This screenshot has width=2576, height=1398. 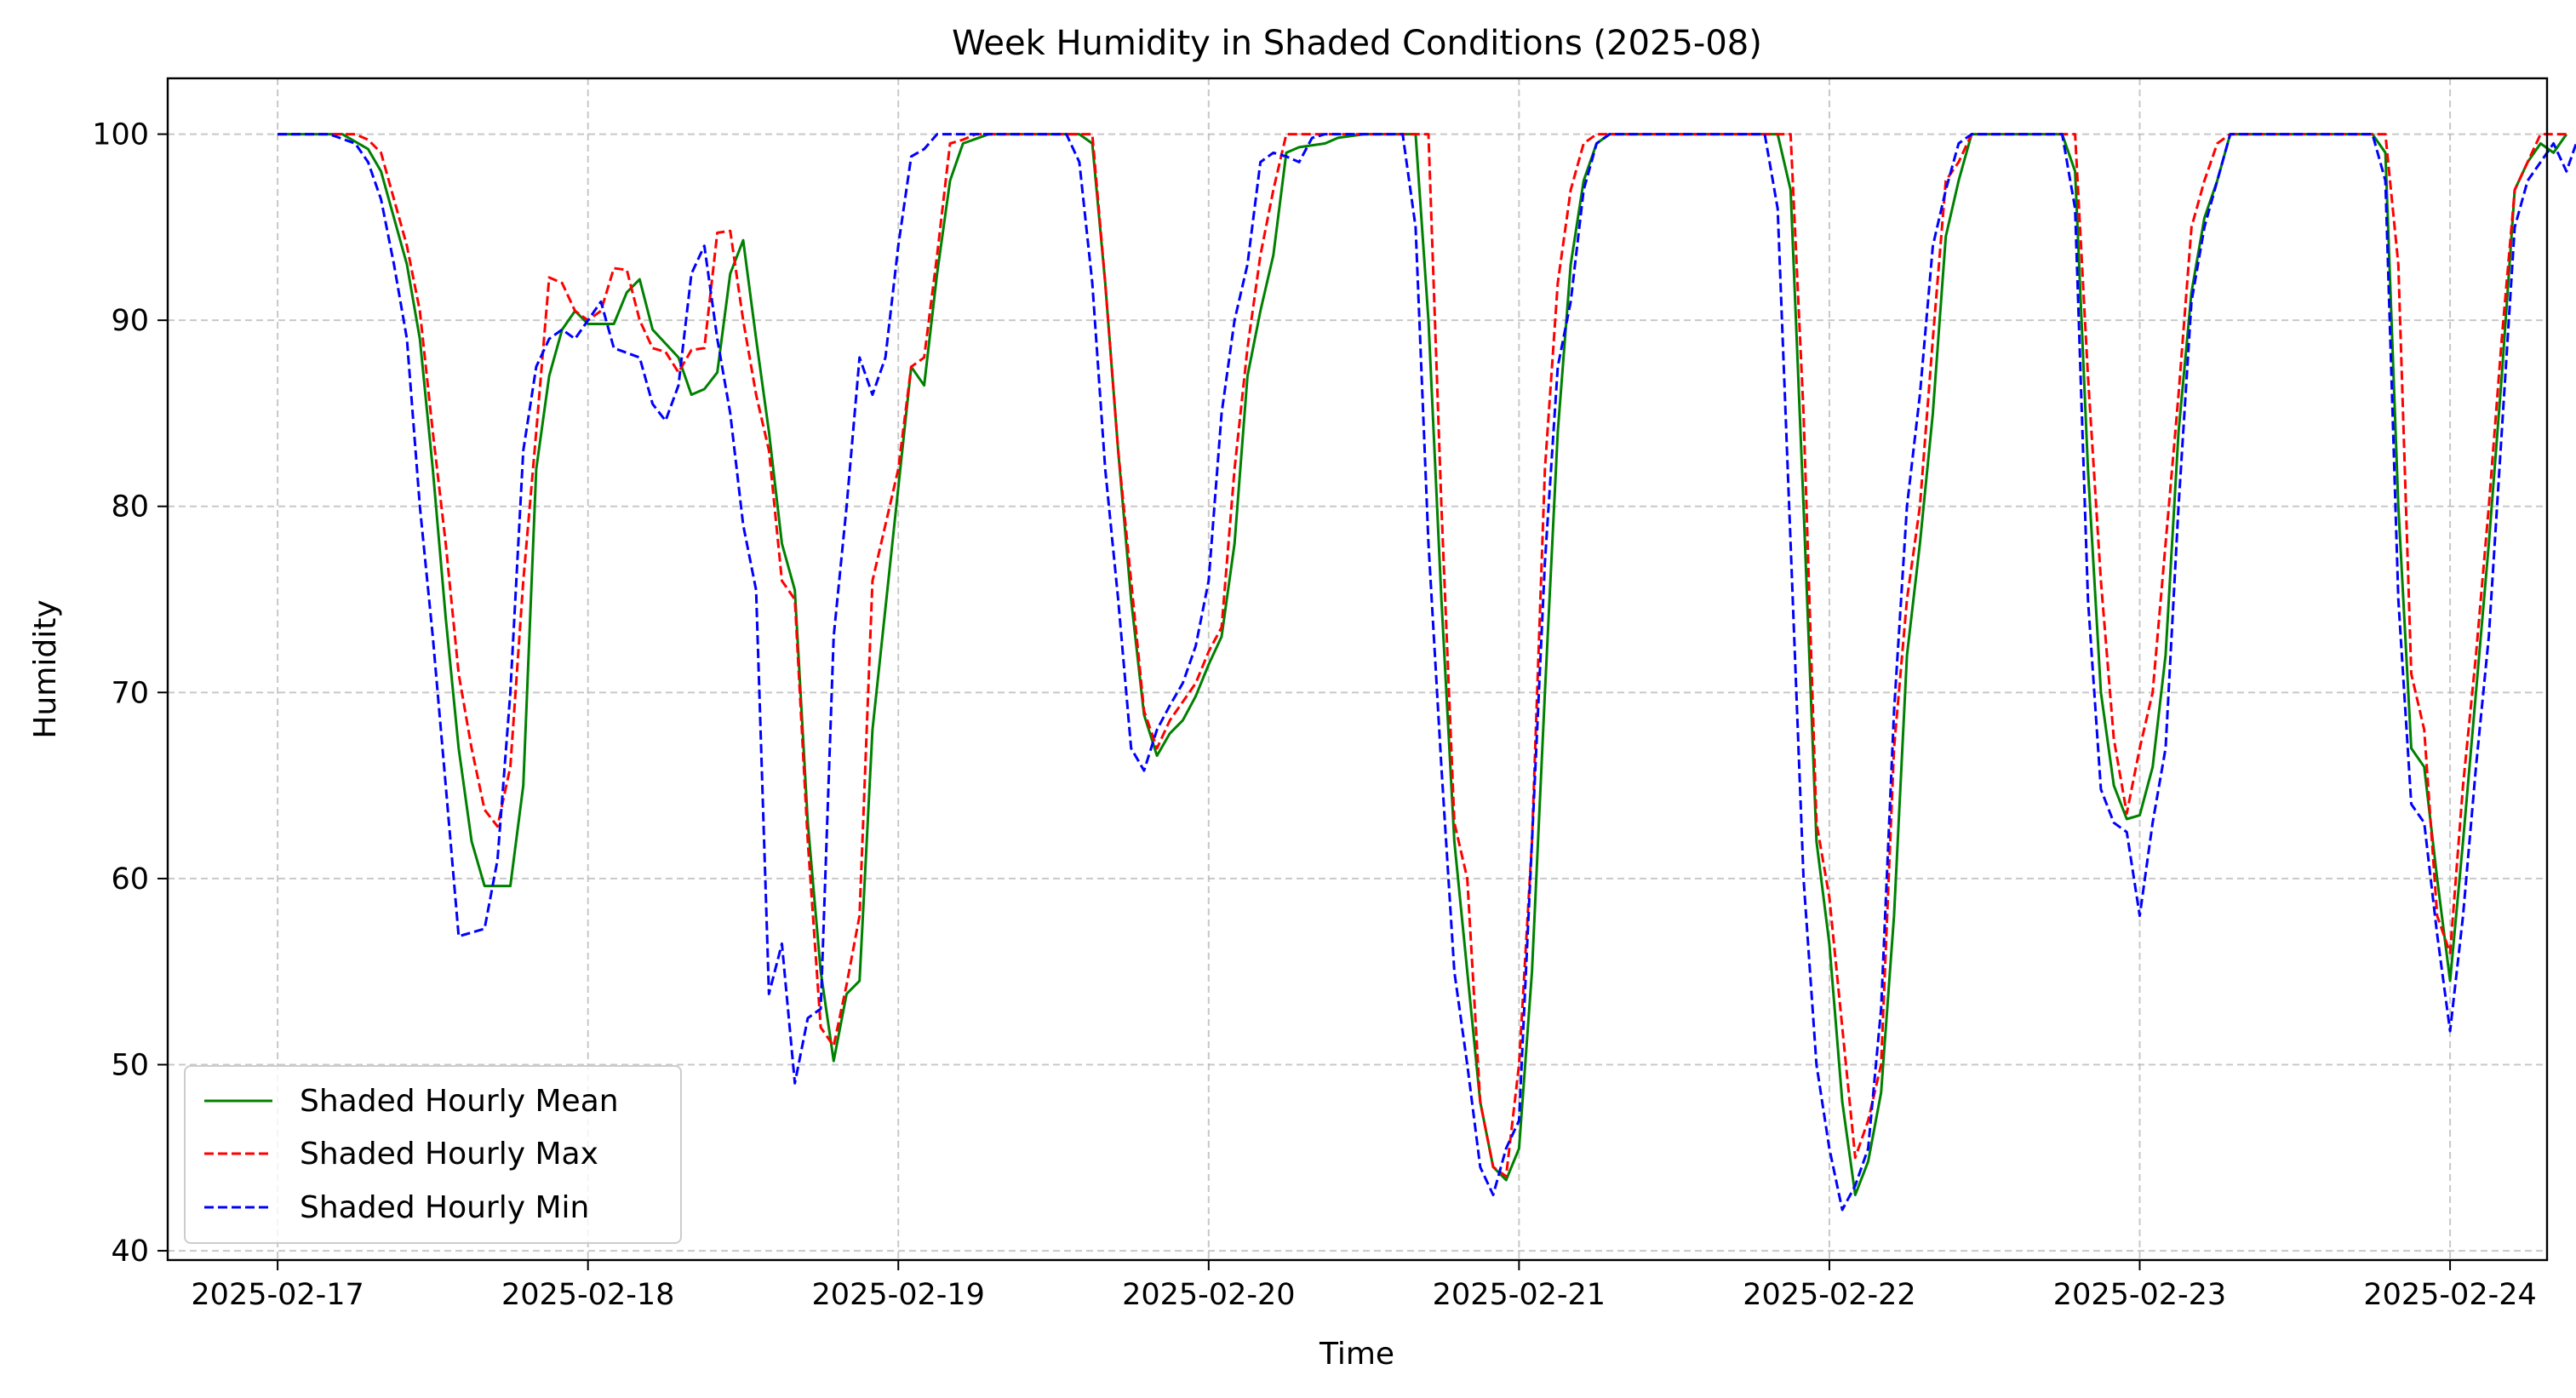 I want to click on x-tick-label: 2025-02-20, so click(x=1208, y=1295).